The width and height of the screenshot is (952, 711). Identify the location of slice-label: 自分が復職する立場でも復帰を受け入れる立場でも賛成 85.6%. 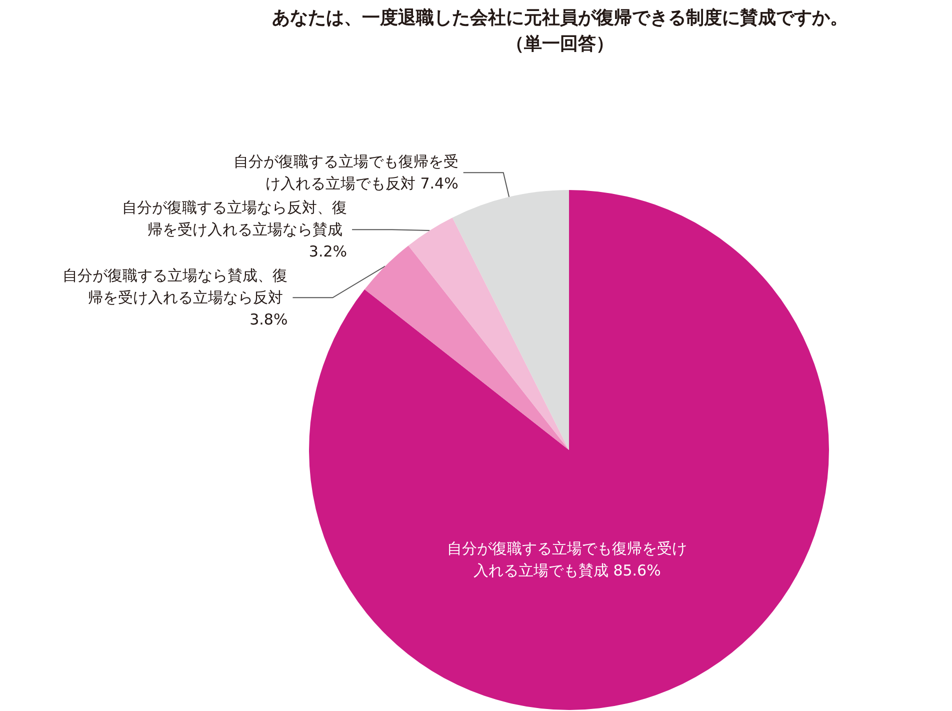
(567, 560).